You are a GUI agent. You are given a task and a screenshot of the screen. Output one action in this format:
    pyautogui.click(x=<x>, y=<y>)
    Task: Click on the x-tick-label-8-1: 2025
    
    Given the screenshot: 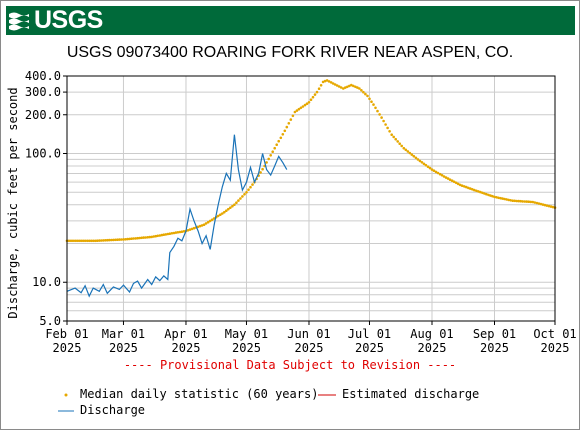 What is the action you would take?
    pyautogui.click(x=555, y=348)
    